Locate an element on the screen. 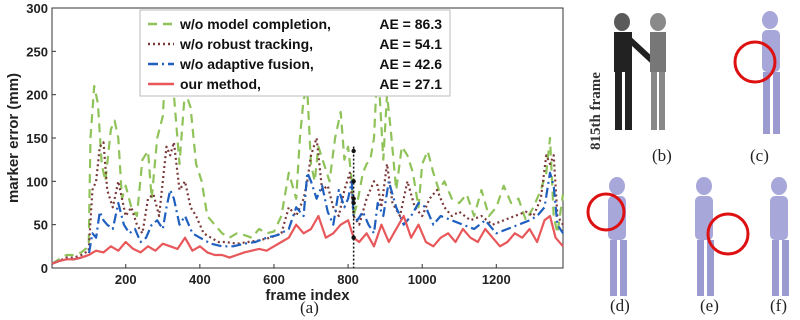  frame-label: 815th frame is located at coordinates (596, 111).